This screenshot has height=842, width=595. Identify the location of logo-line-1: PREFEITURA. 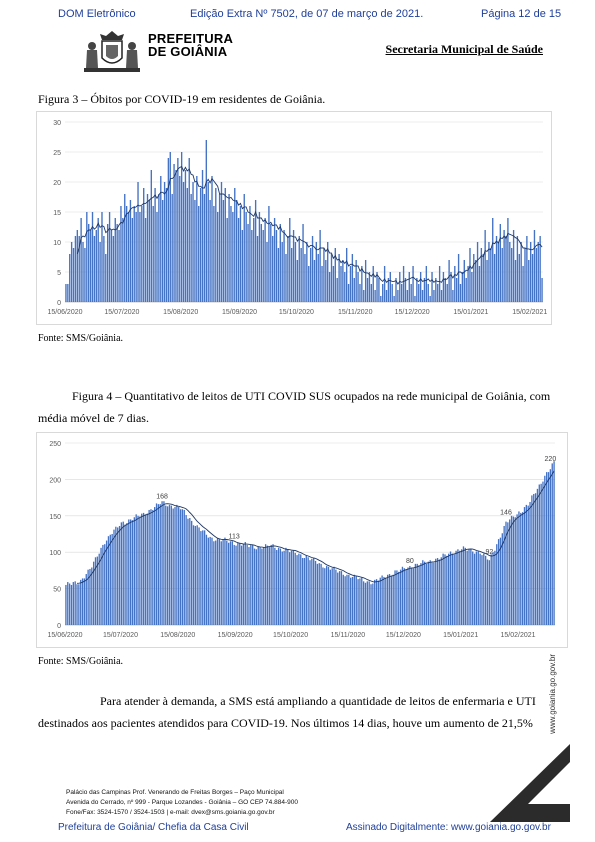
(191, 38).